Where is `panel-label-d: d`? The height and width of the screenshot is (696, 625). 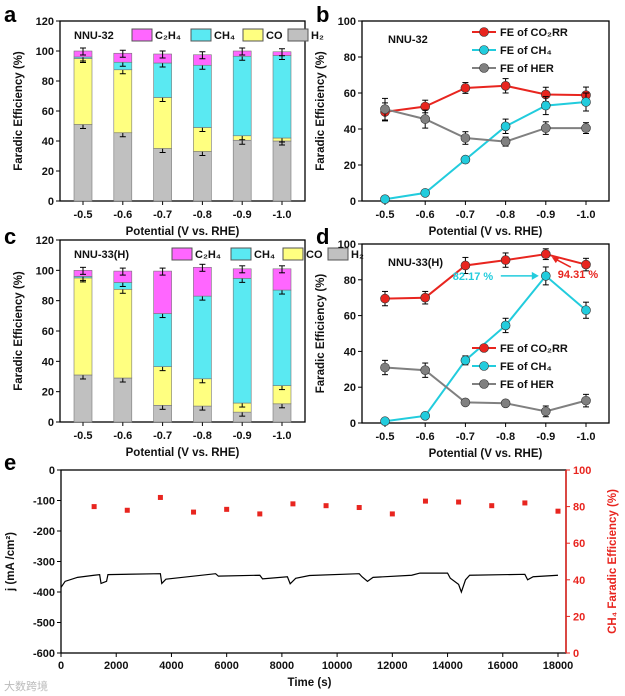 panel-label-d: d is located at coordinates (322, 236).